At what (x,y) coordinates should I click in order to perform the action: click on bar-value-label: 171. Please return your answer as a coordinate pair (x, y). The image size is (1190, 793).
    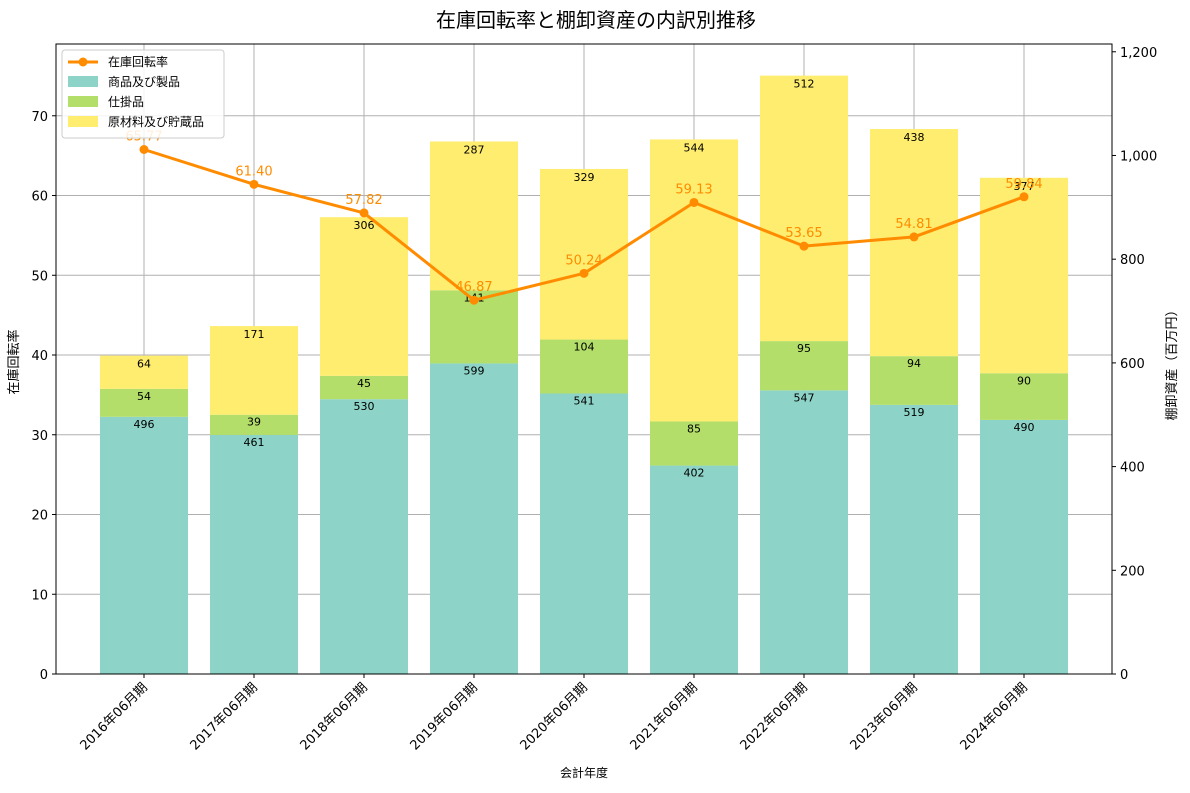
    Looking at the image, I should click on (254, 334).